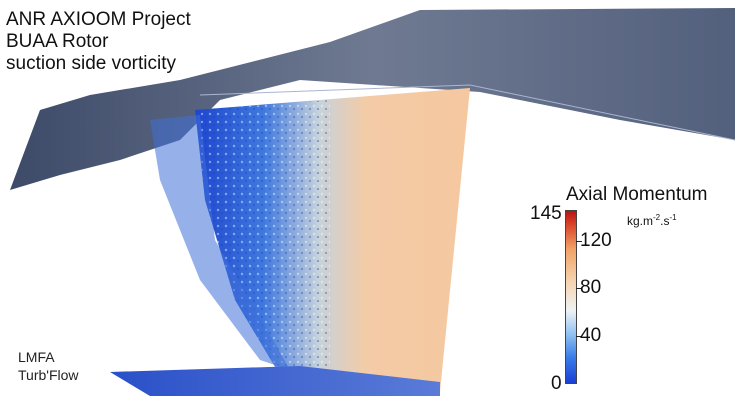 The height and width of the screenshot is (396, 735). What do you see at coordinates (220, 242) in the screenshot?
I see `leading-edge-debris` at bounding box center [220, 242].